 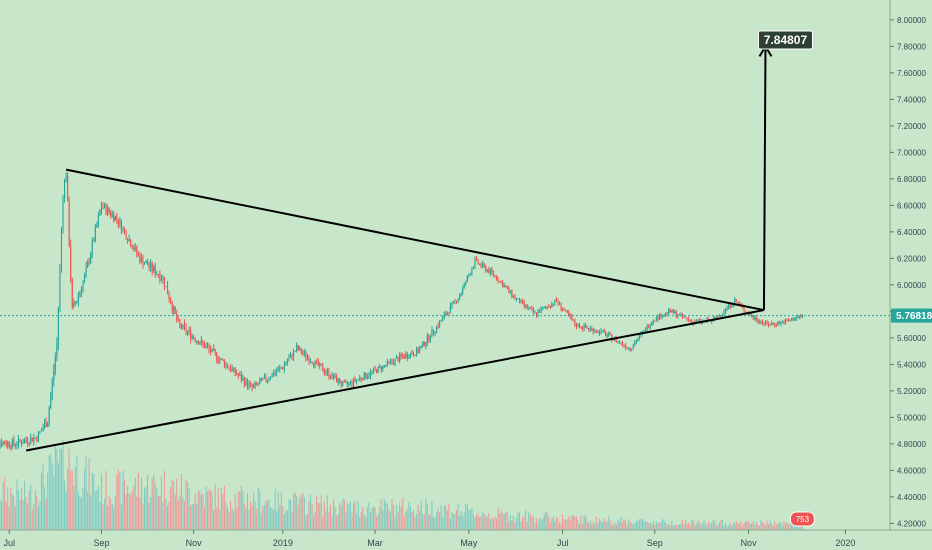 What do you see at coordinates (429, 539) in the screenshot?
I see `time-axis: Jul Sep Nov 2019 Mar May Jul Sep Nov 2020` at bounding box center [429, 539].